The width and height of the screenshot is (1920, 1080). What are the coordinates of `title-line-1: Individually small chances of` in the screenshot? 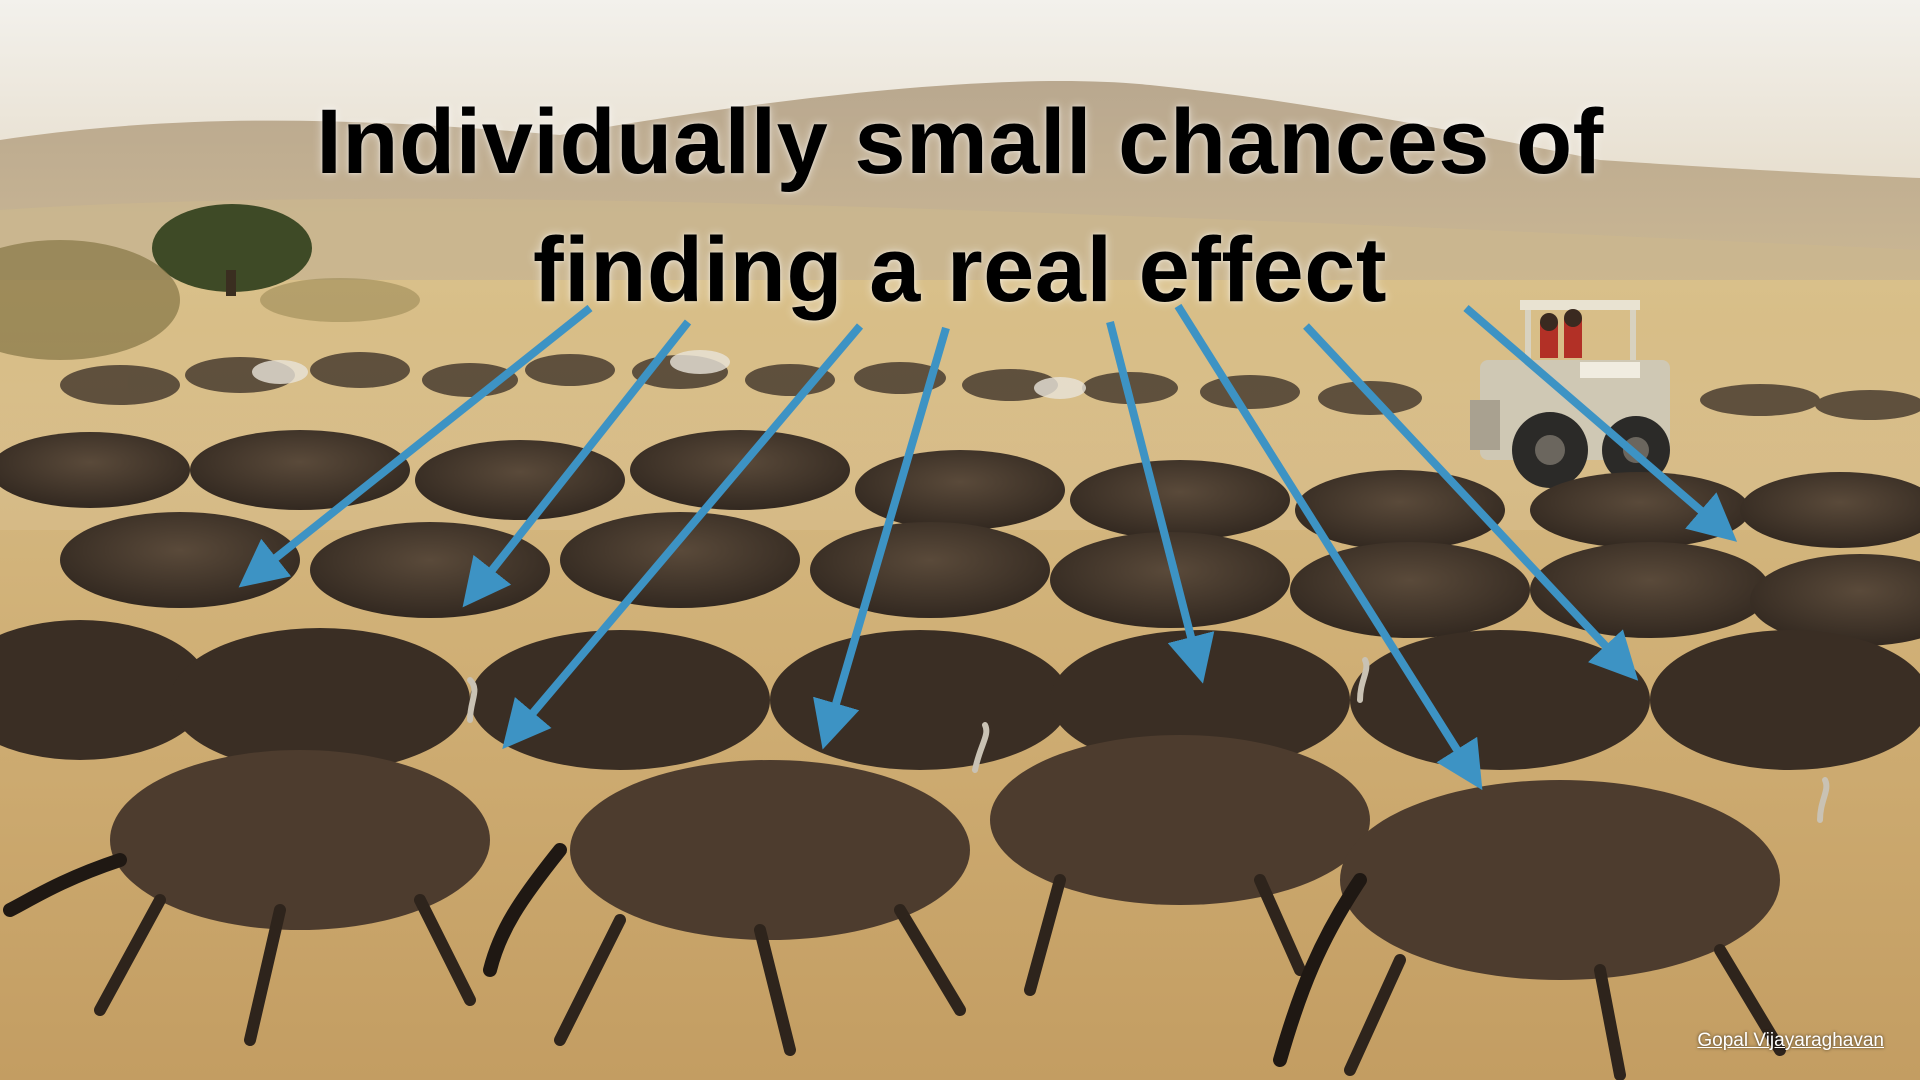 It's located at (960, 142).